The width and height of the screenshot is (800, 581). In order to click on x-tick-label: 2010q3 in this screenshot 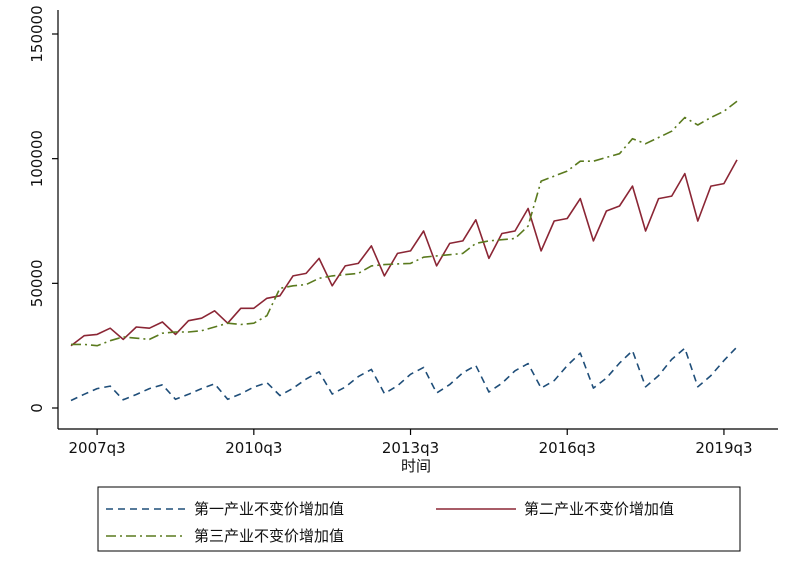, I will do `click(253, 448)`.